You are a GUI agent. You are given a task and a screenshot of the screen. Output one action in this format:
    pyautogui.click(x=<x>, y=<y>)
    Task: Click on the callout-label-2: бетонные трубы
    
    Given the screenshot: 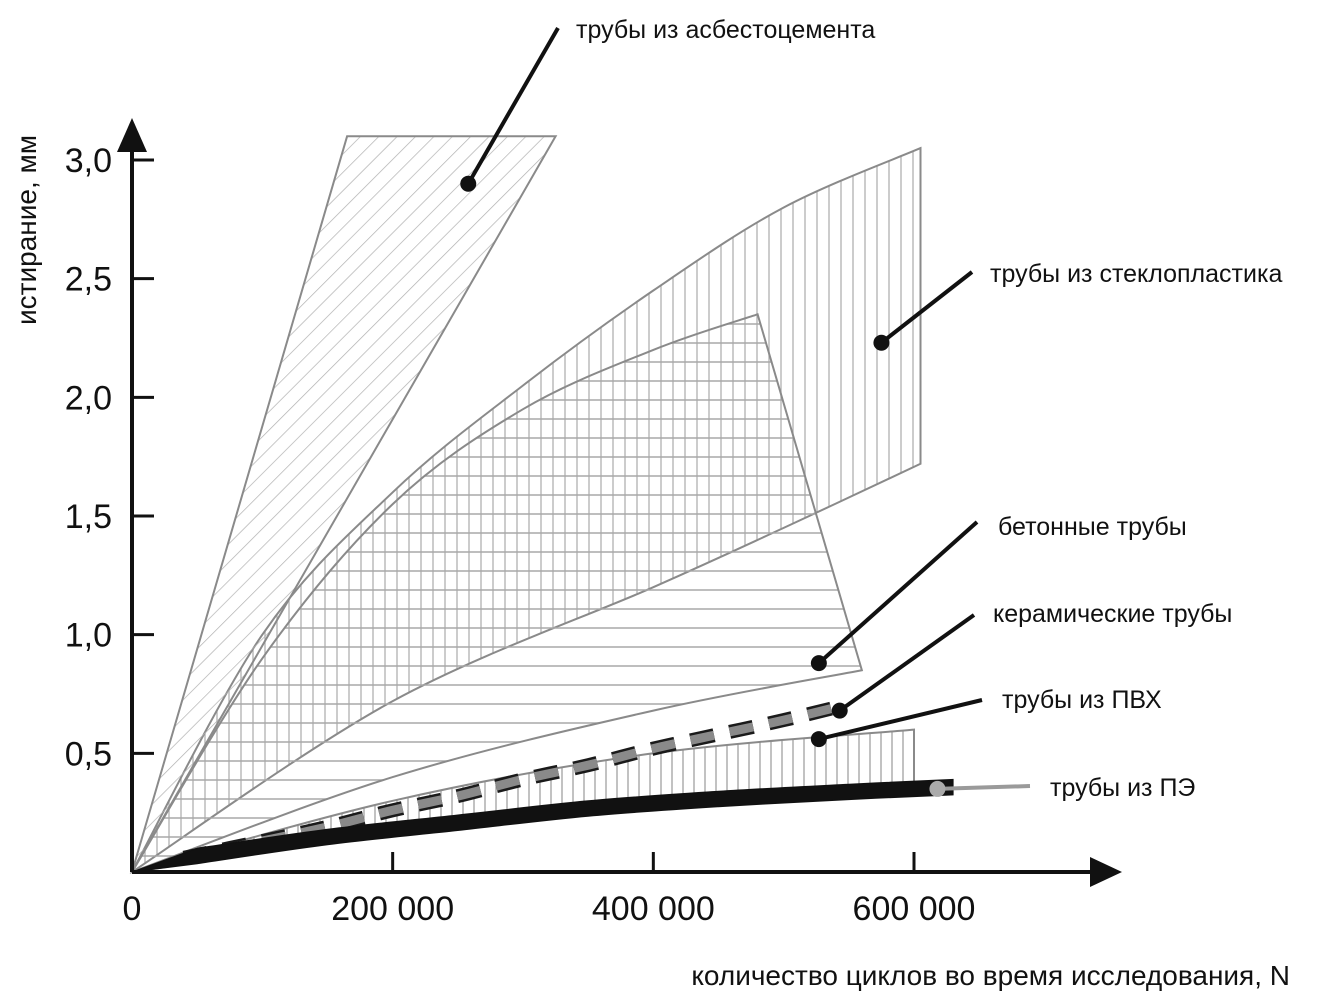 What is the action you would take?
    pyautogui.click(x=1092, y=527)
    